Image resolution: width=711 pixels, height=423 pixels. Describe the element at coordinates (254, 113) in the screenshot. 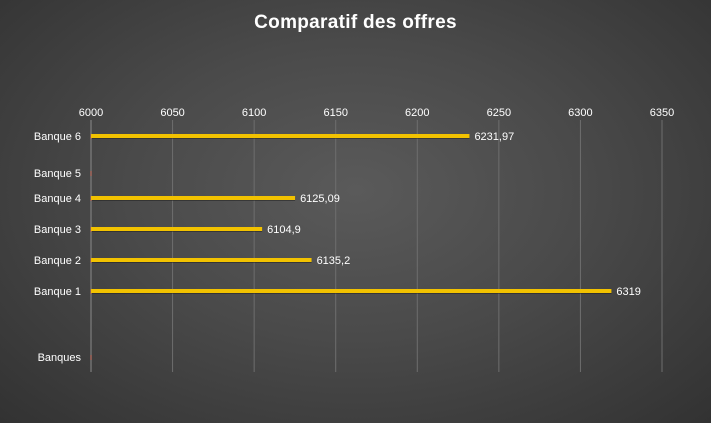

I see `x-tick-label: 6100` at that location.